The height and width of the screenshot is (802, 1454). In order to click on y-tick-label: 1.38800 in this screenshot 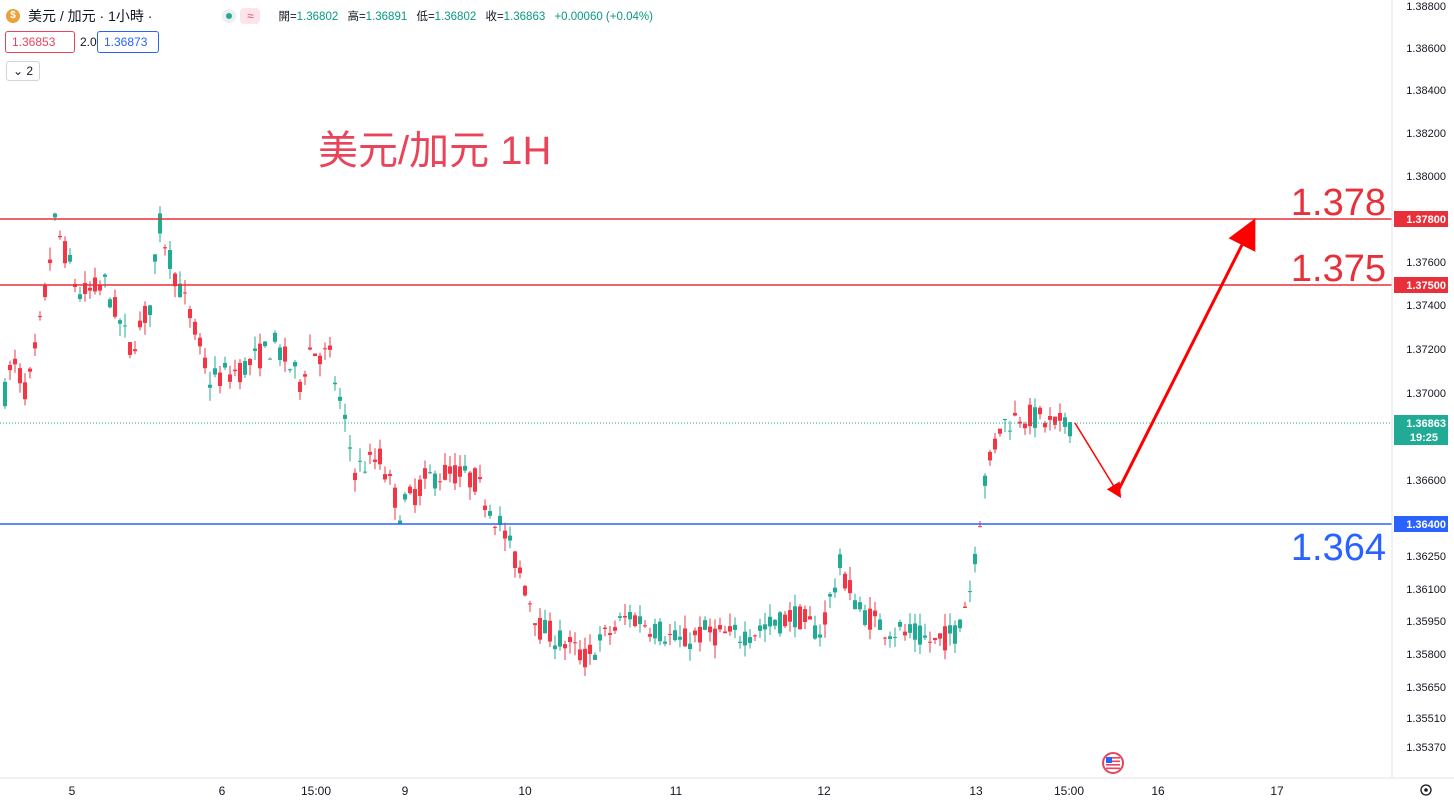, I will do `click(1426, 7)`.